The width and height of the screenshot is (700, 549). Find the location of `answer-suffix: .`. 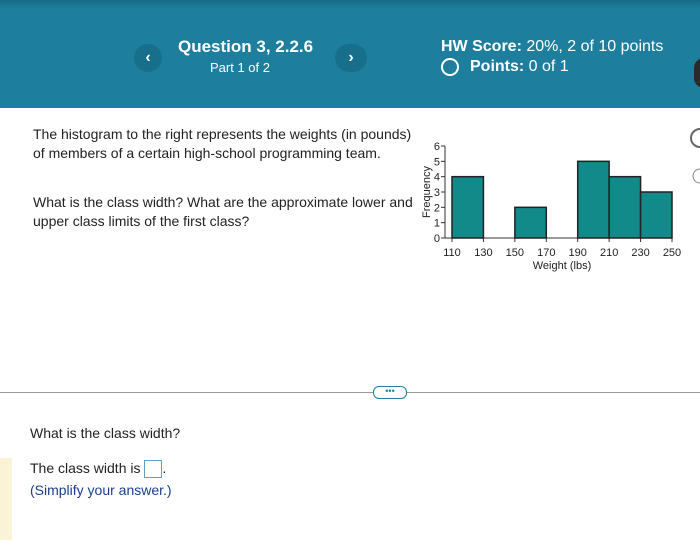

answer-suffix: . is located at coordinates (164, 468).